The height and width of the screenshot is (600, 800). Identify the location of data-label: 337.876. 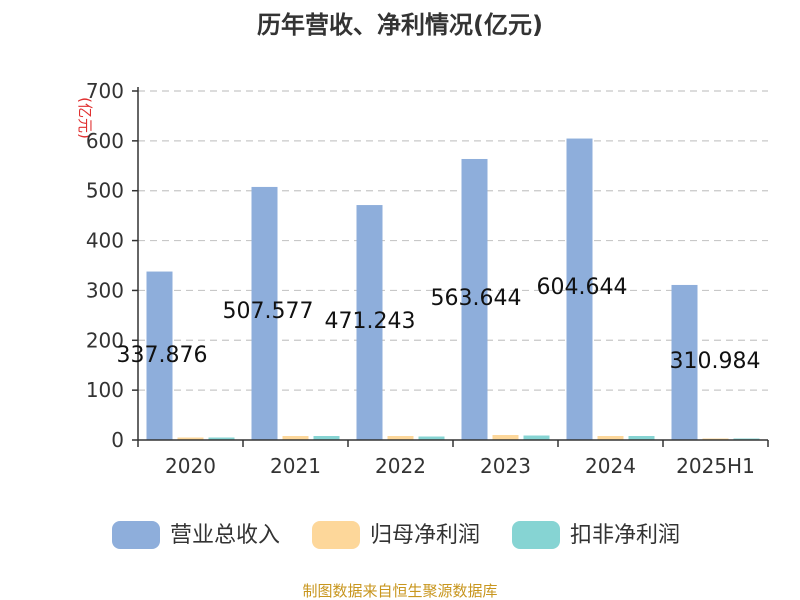
(162, 355).